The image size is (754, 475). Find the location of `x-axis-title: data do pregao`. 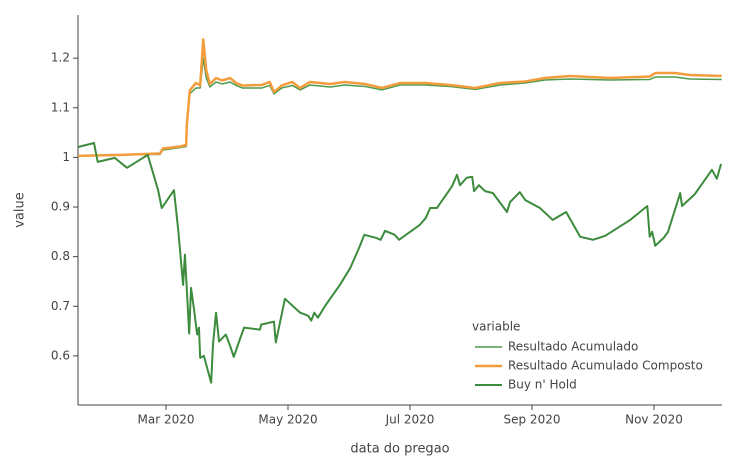

x-axis-title: data do pregao is located at coordinates (399, 449).